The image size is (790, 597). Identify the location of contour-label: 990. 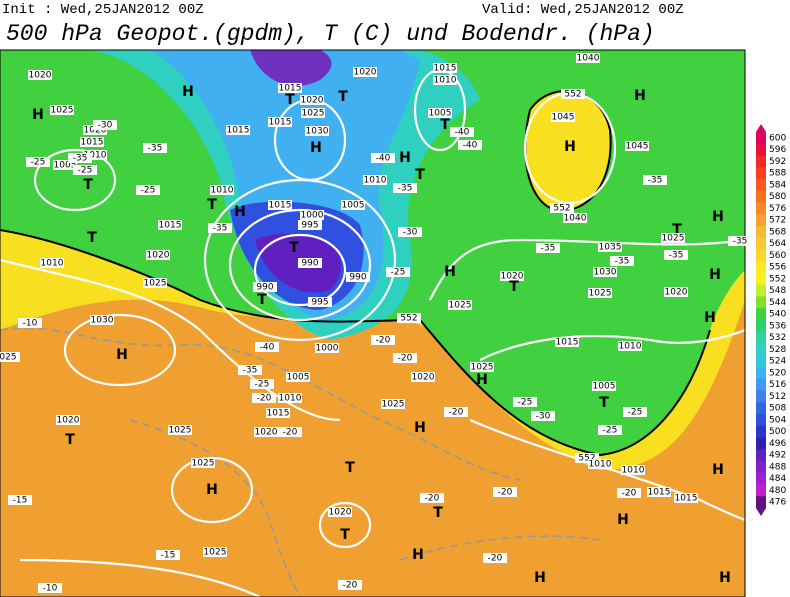
(309, 264).